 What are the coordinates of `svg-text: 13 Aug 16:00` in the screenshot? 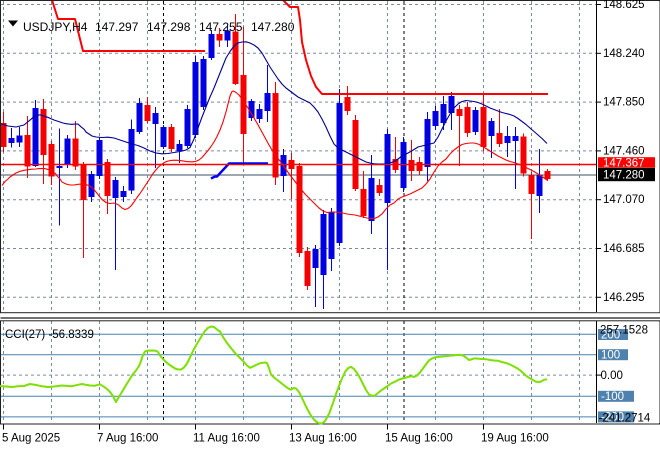 It's located at (323, 439).